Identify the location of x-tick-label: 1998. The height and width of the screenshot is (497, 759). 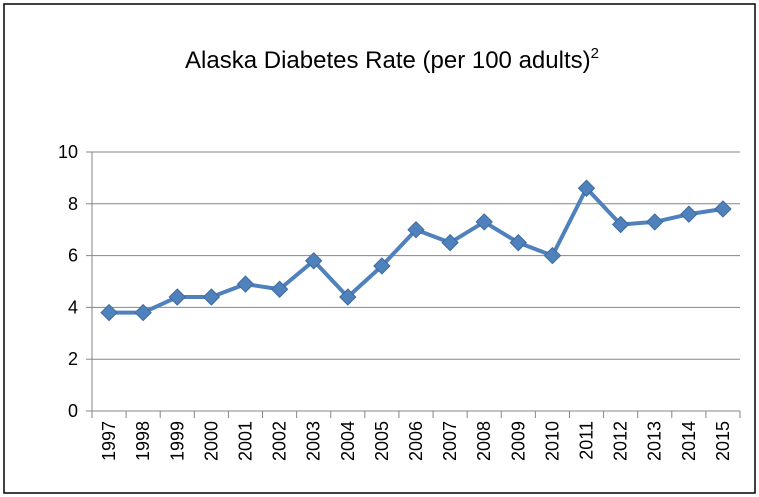
(143, 441).